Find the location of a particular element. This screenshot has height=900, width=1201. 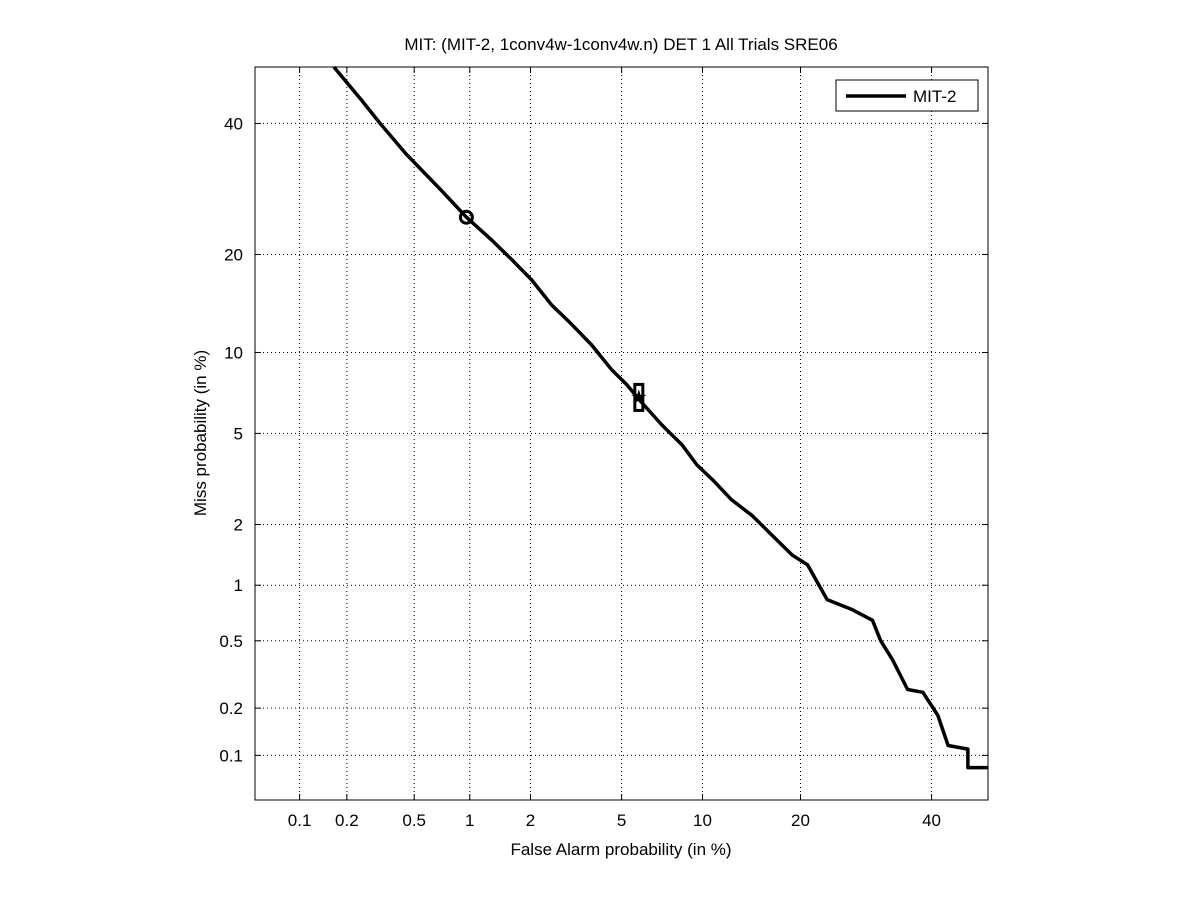

y-tick-label: 20 is located at coordinates (233, 254).